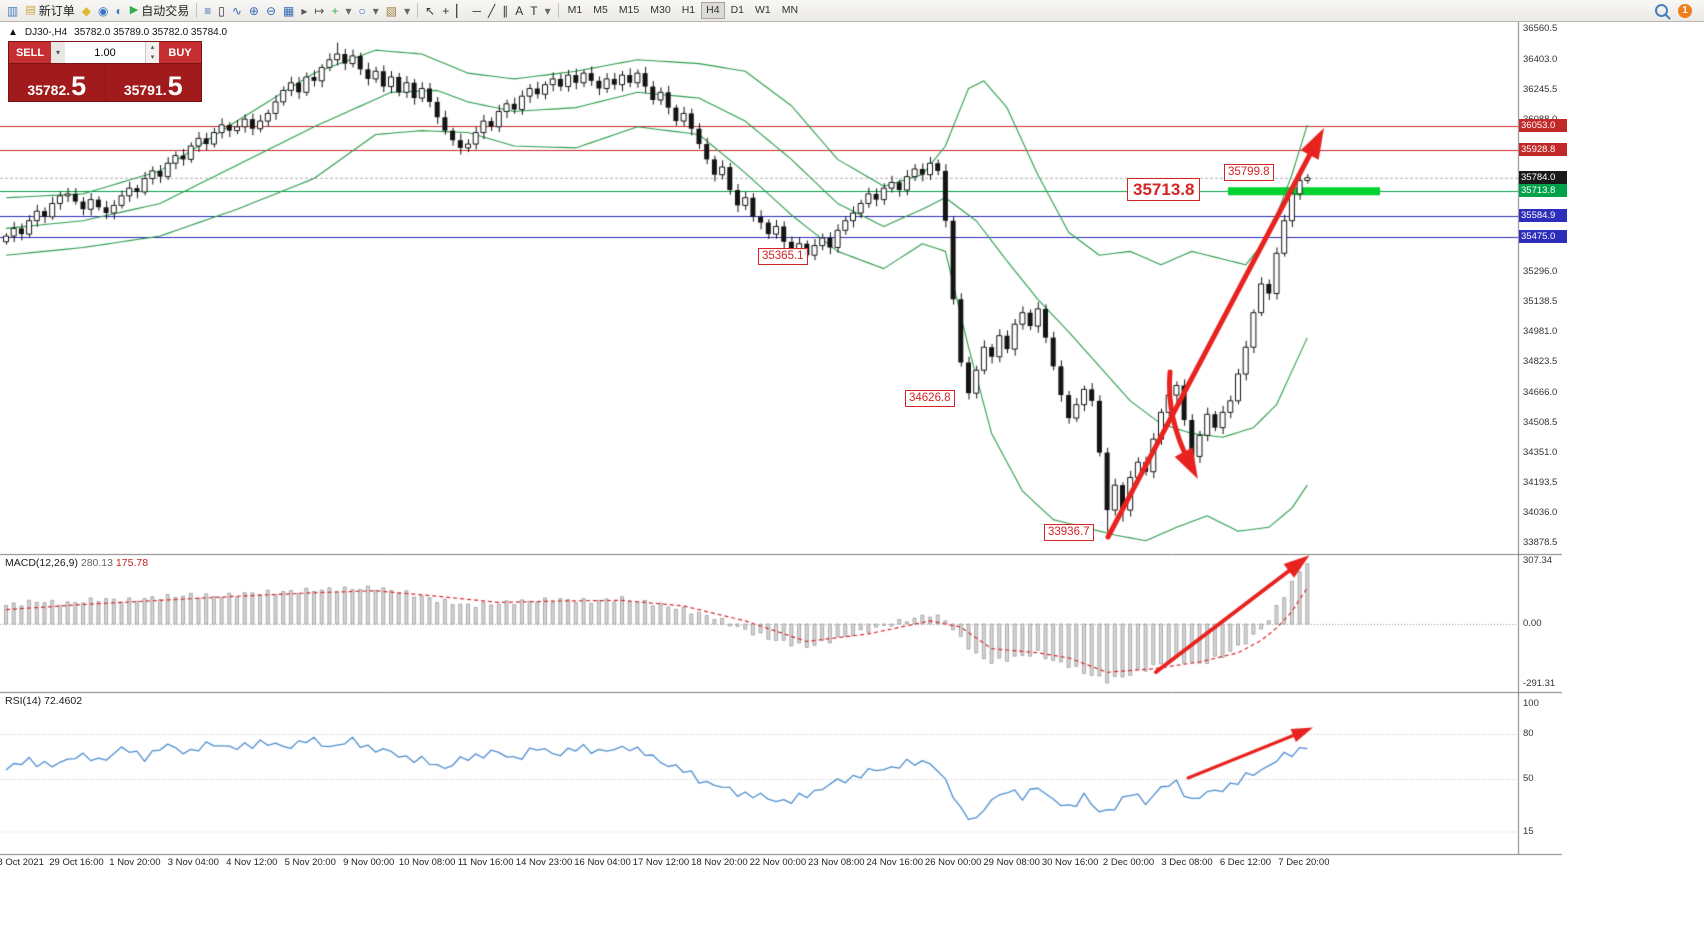  Describe the element at coordinates (783, 256) in the screenshot. I see `price-annotation: 35365.1` at that location.